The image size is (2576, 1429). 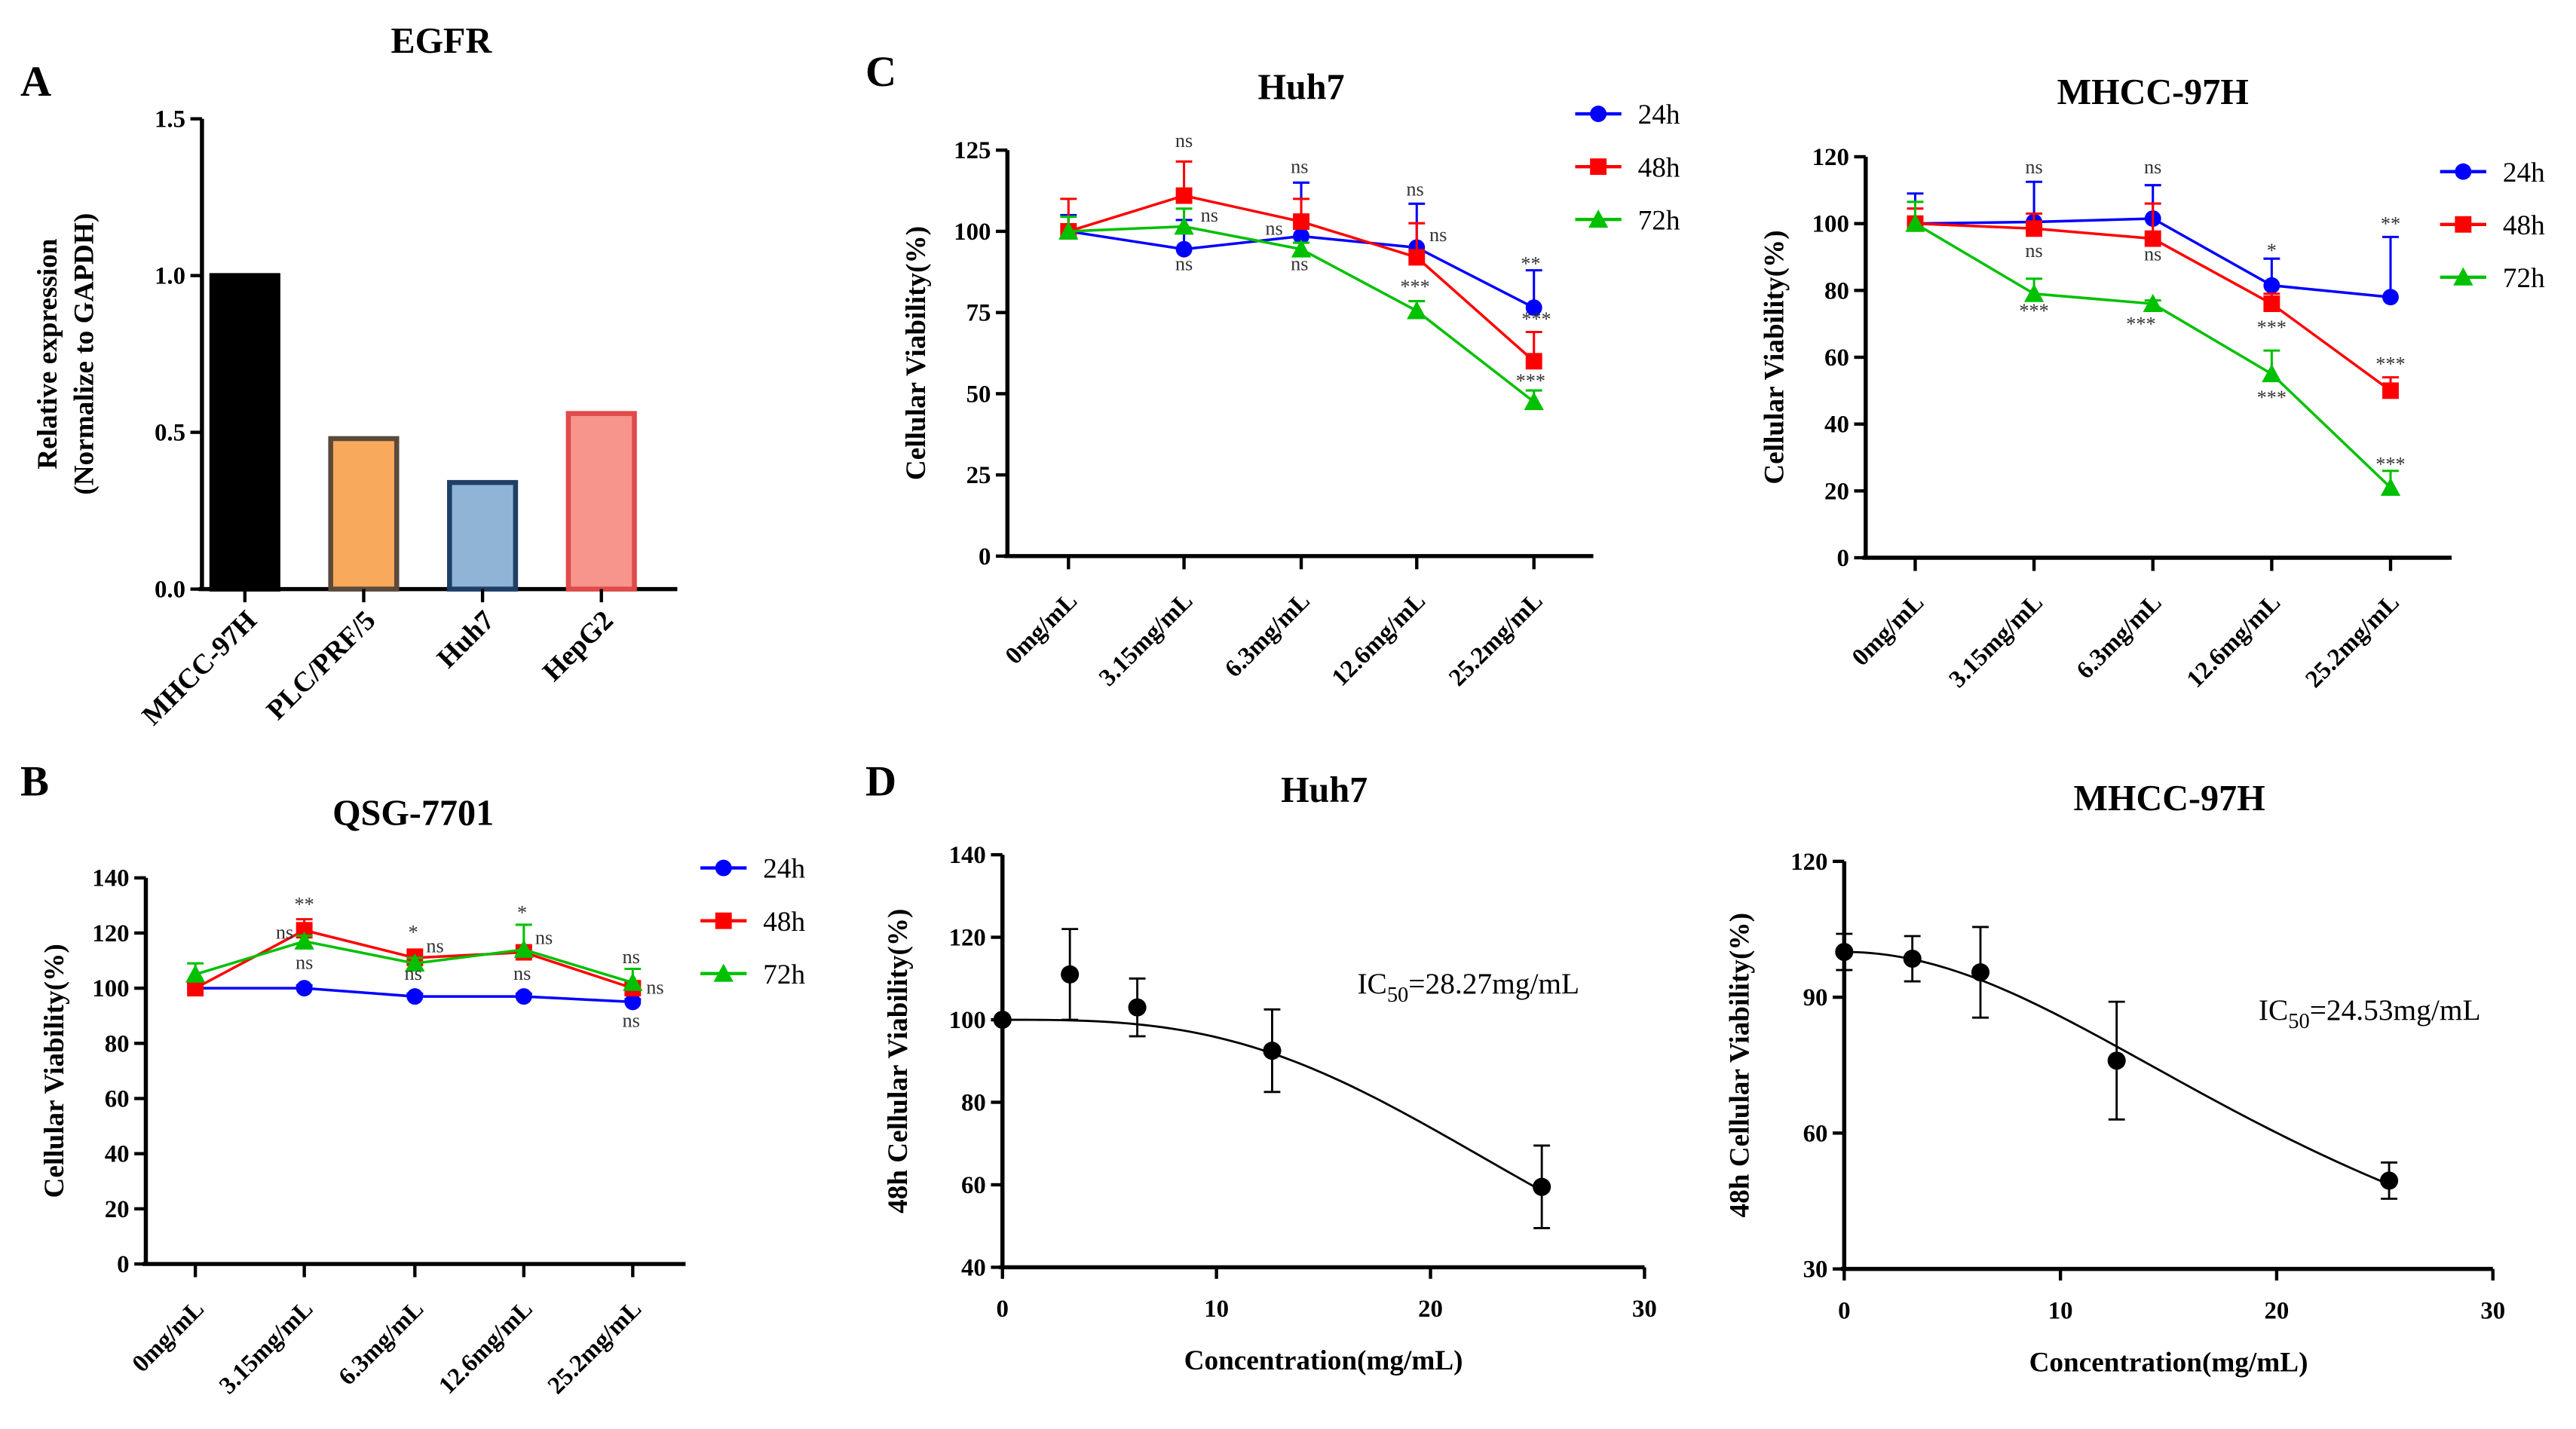 What do you see at coordinates (413, 932) in the screenshot?
I see `significance-annotation: *` at bounding box center [413, 932].